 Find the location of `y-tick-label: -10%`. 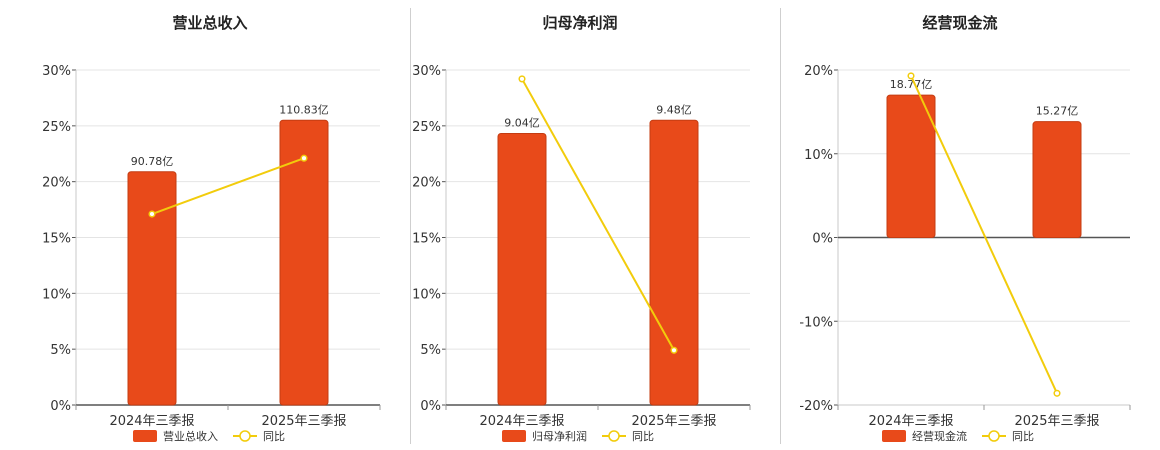

y-tick-label: -10% is located at coordinates (816, 322).